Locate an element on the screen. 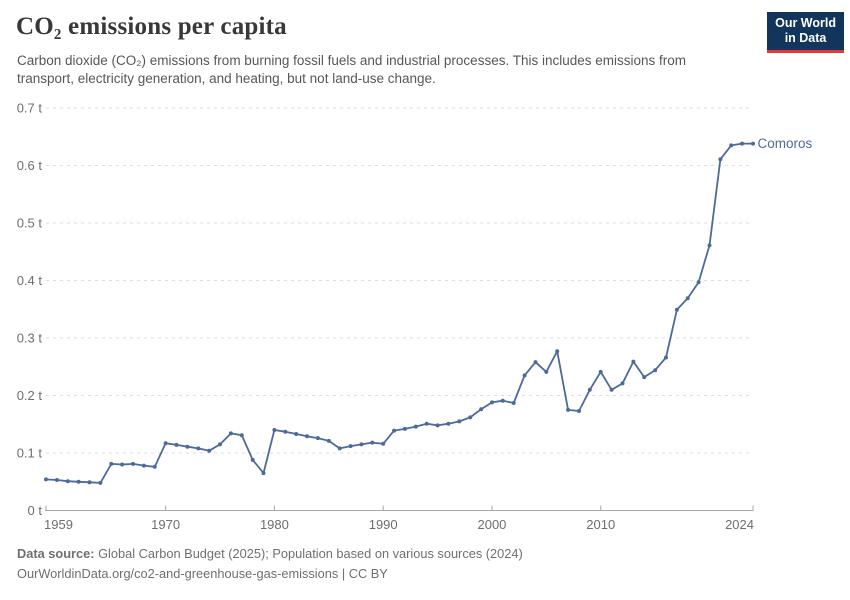 The width and height of the screenshot is (850, 600). y-tick-label: 0.5 t is located at coordinates (30, 223).